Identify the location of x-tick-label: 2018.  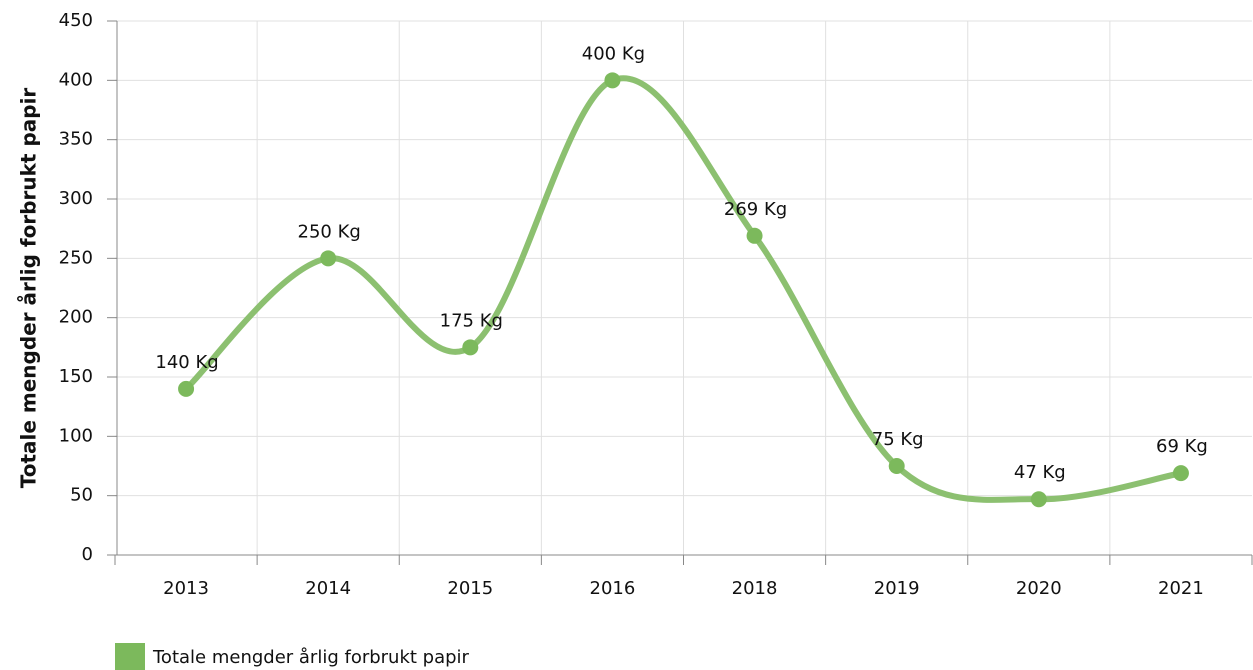
(755, 588).